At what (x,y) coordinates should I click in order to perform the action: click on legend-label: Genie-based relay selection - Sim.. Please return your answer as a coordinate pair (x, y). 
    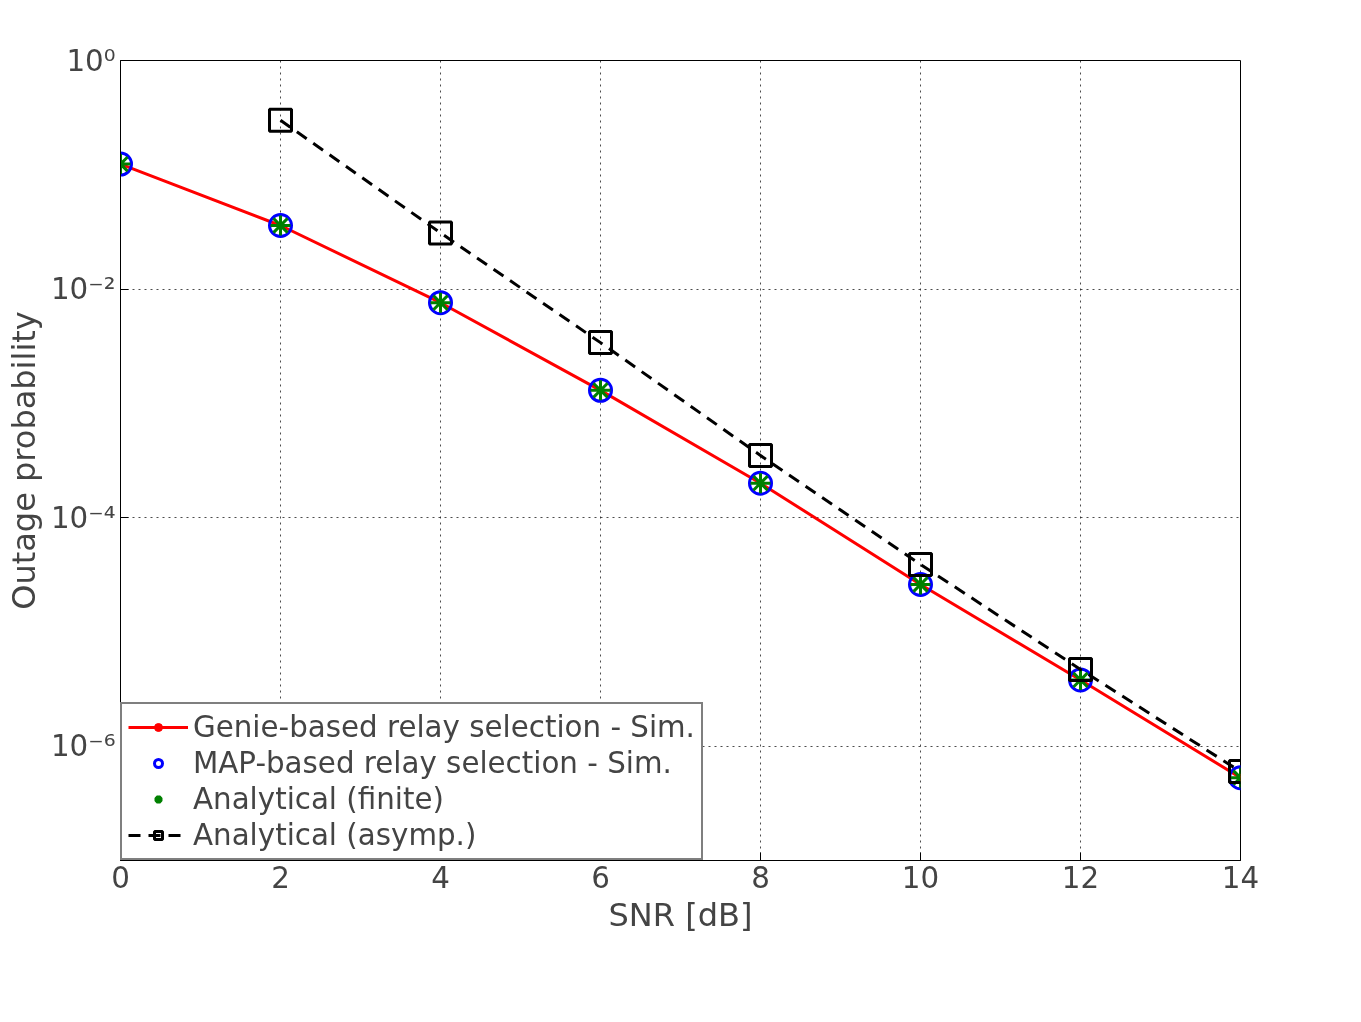
    Looking at the image, I should click on (444, 727).